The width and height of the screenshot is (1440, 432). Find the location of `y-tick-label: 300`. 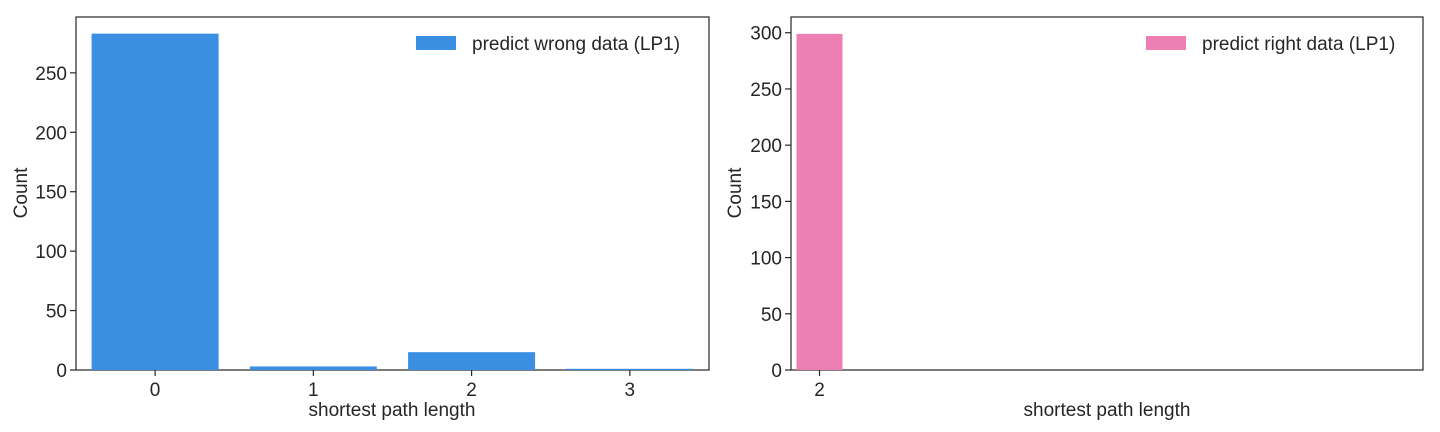

y-tick-label: 300 is located at coordinates (766, 34).